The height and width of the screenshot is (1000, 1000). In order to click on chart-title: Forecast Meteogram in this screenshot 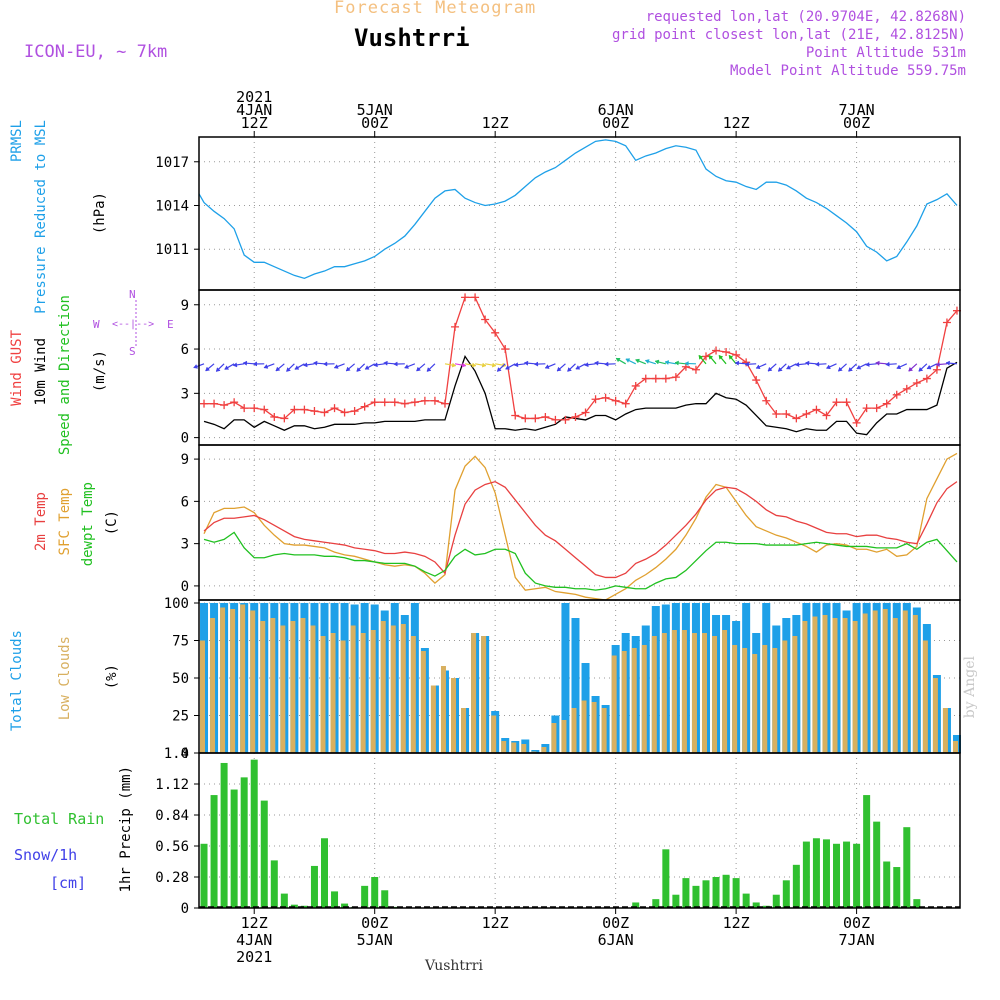, I will do `click(435, 9)`.